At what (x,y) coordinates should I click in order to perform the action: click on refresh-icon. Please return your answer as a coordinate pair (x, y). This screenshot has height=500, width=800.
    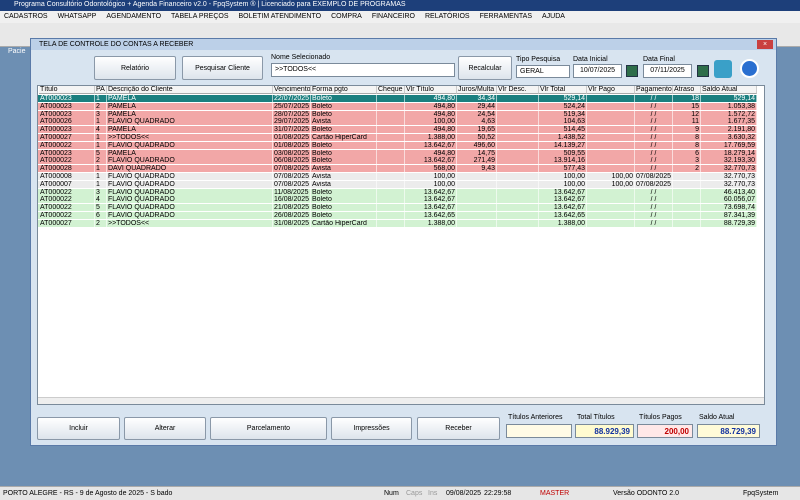
    Looking at the image, I should click on (723, 69).